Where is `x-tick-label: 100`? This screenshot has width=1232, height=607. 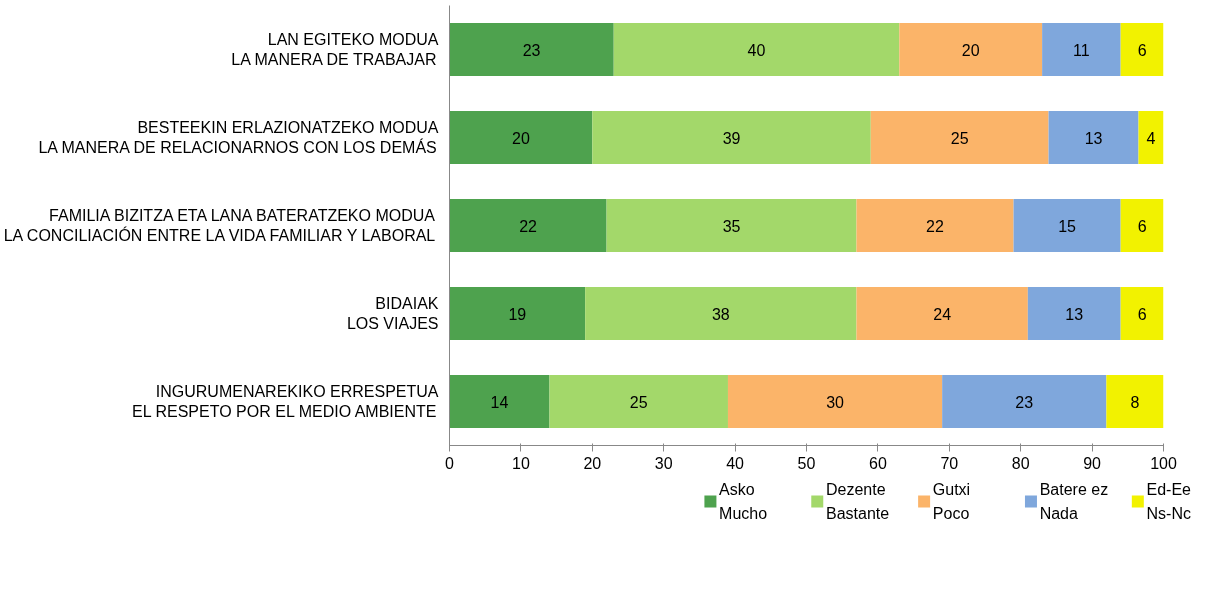 x-tick-label: 100 is located at coordinates (1163, 463).